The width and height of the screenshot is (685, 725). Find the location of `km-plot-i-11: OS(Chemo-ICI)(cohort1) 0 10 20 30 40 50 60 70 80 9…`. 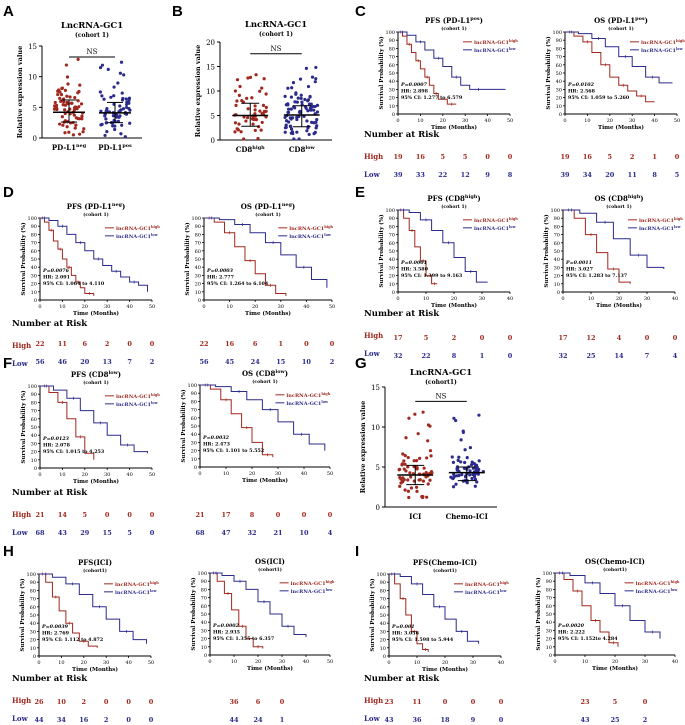

km-plot-i-11: OS(Chemo-ICI)(cohort1) 0 10 20 30 40 50 60 70 80 9… is located at coordinates (607, 614).